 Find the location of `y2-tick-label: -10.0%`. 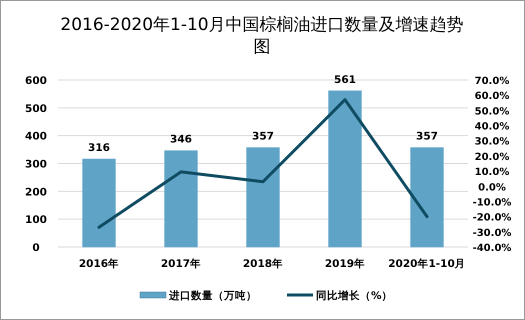

y2-tick-label: -10.0% is located at coordinates (492, 202).